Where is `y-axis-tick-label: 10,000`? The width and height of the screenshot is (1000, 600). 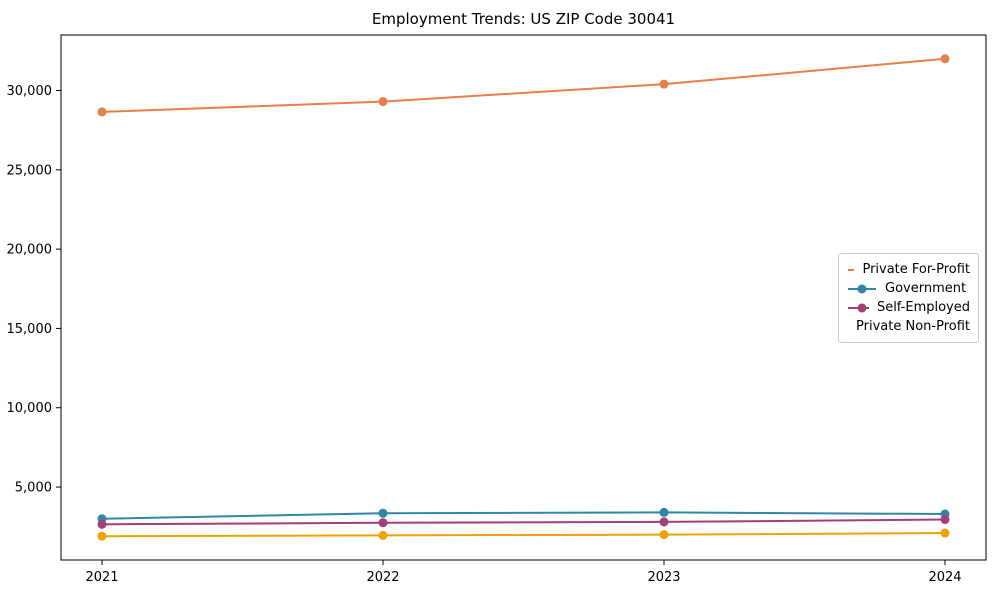 y-axis-tick-label: 10,000 is located at coordinates (30, 408).